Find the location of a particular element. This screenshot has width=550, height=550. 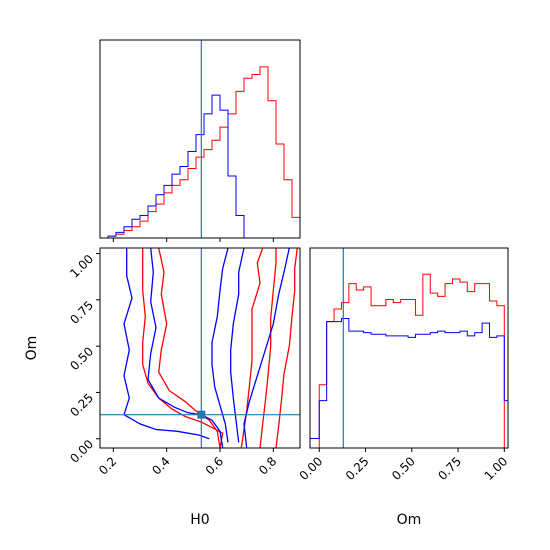

om-bottom-tick-label: 1.00 is located at coordinates (496, 468).